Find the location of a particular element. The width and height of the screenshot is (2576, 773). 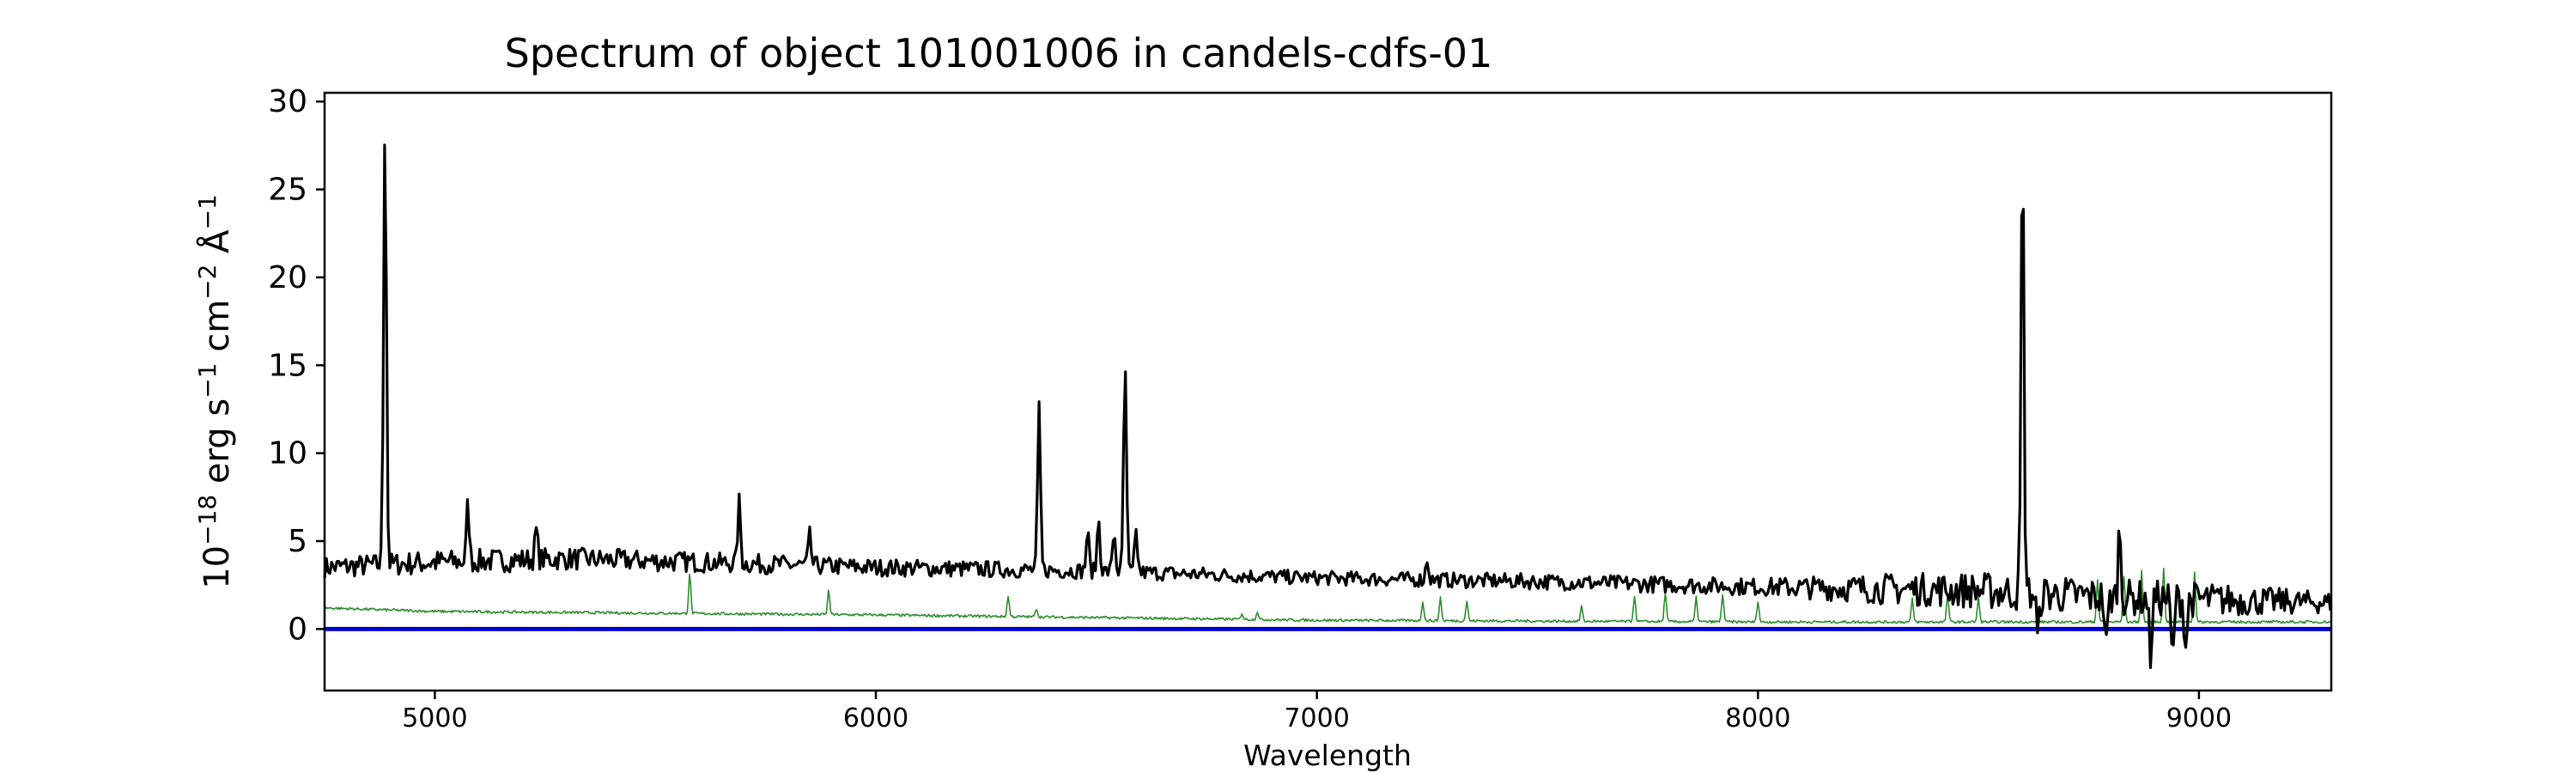

y-axis-ticks: 0 5 10 15 20 25 30 is located at coordinates (296, 365).